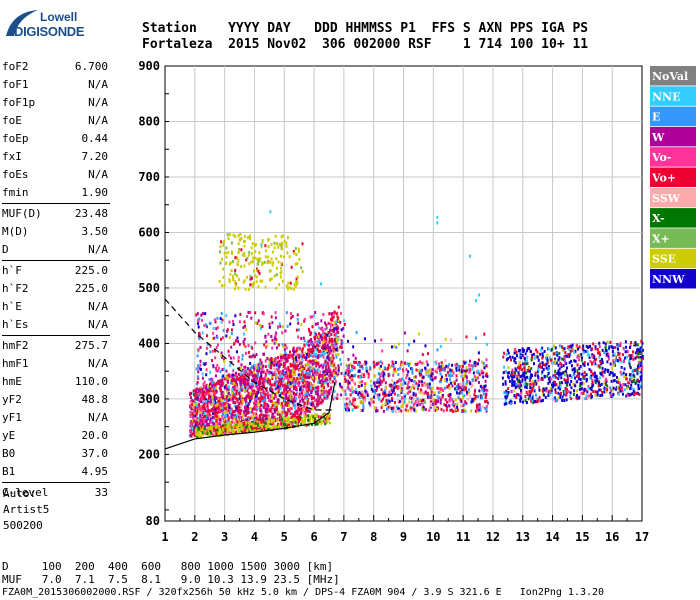 The height and width of the screenshot is (600, 700). What do you see at coordinates (91, 288) in the screenshot?
I see `param-value: 225.0` at bounding box center [91, 288].